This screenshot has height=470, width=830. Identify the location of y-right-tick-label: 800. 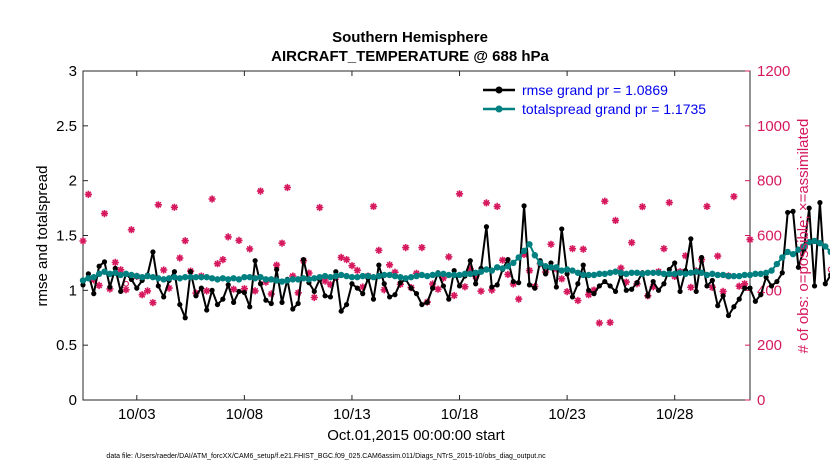
(769, 181).